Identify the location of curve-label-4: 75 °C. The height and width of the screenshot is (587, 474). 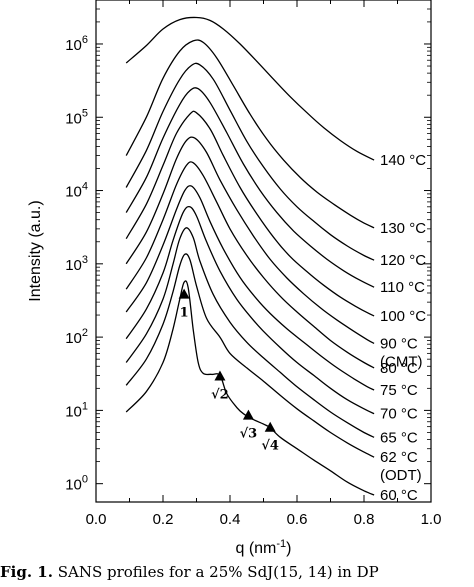
(399, 390).